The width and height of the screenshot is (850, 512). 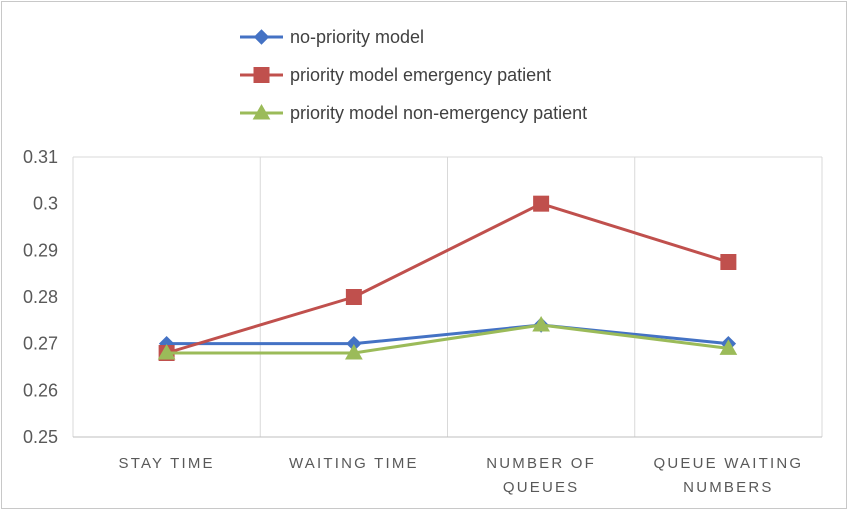 I want to click on x-category-label: STAY TIME, so click(x=167, y=463).